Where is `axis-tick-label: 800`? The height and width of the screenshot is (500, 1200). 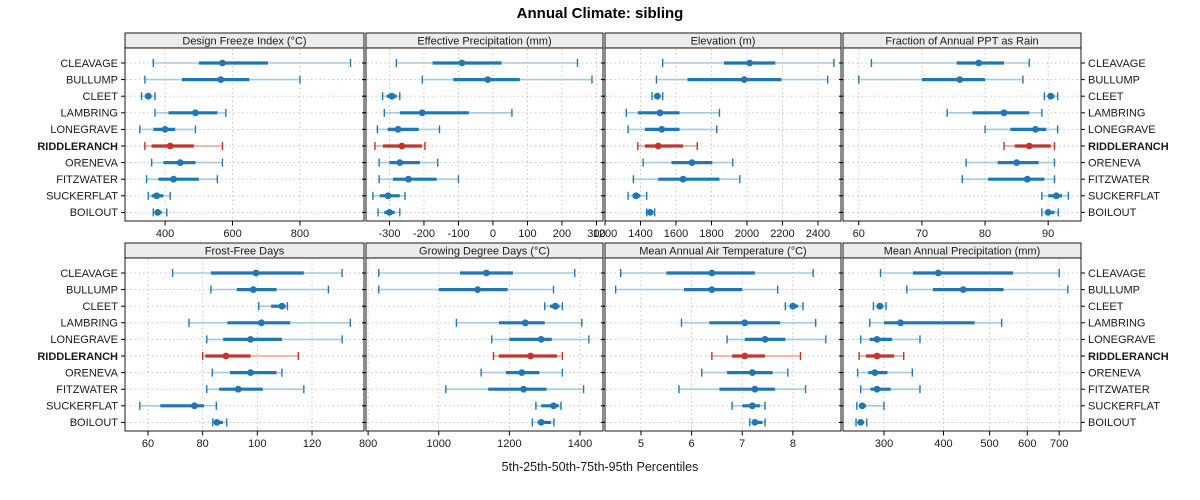
axis-tick-label: 800 is located at coordinates (368, 444).